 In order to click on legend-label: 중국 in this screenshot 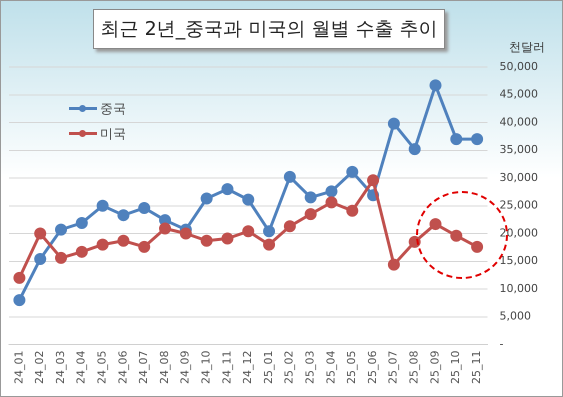, I will do `click(113, 109)`.